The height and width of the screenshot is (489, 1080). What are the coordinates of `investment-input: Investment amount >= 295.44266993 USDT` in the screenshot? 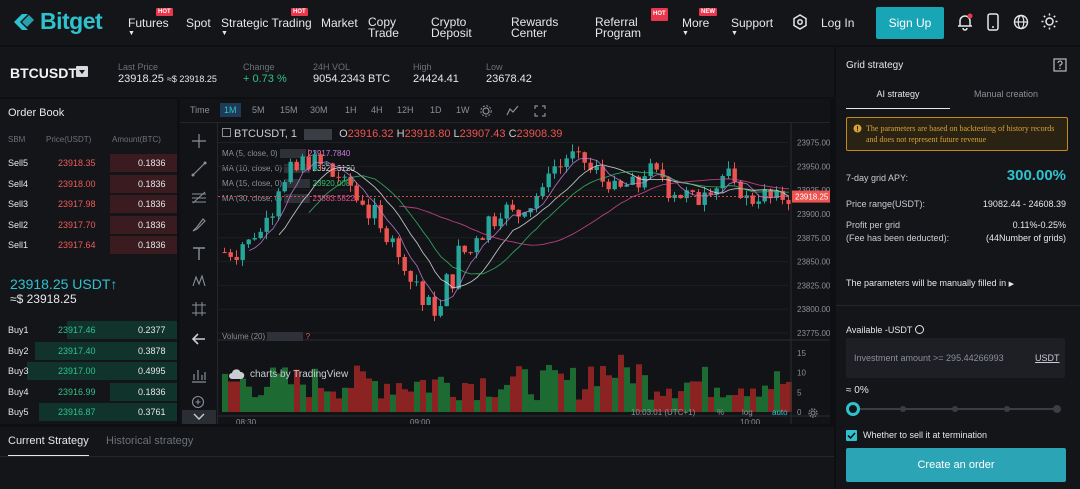 It's located at (955, 358).